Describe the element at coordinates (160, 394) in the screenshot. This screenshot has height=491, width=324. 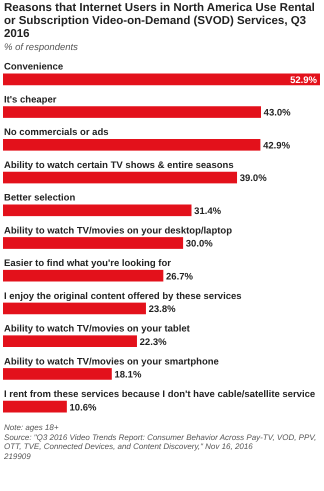
I see `y-tick-label: I rent from these services because I don't have cable/satellite service` at that location.